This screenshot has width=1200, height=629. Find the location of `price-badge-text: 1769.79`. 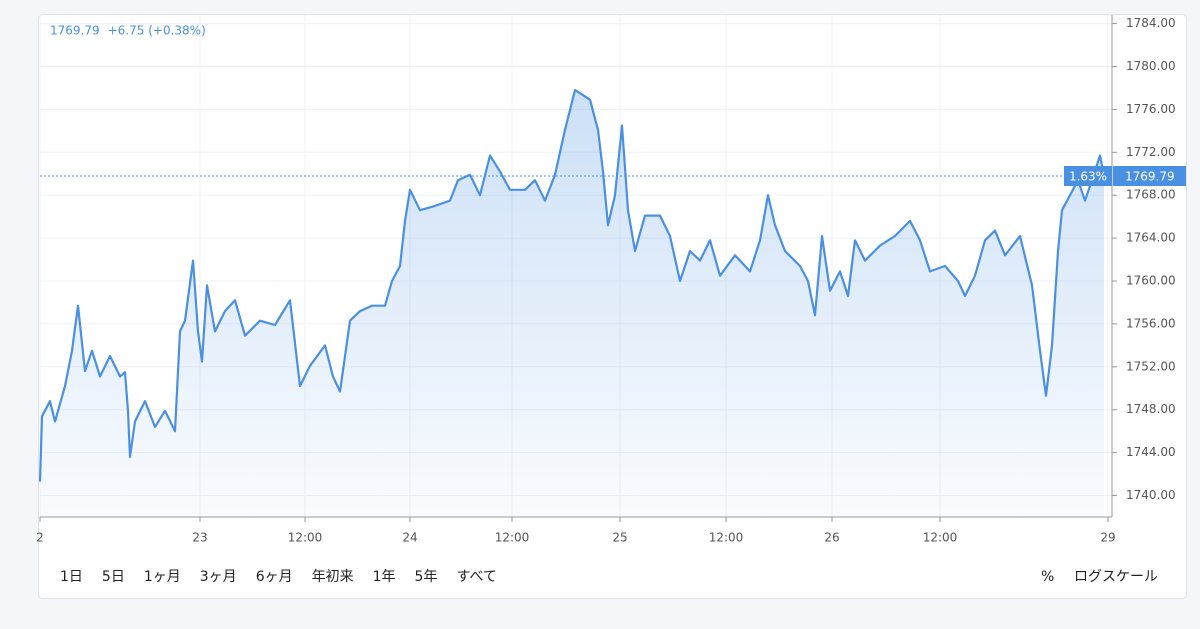

price-badge-text: 1769.79 is located at coordinates (1150, 177).